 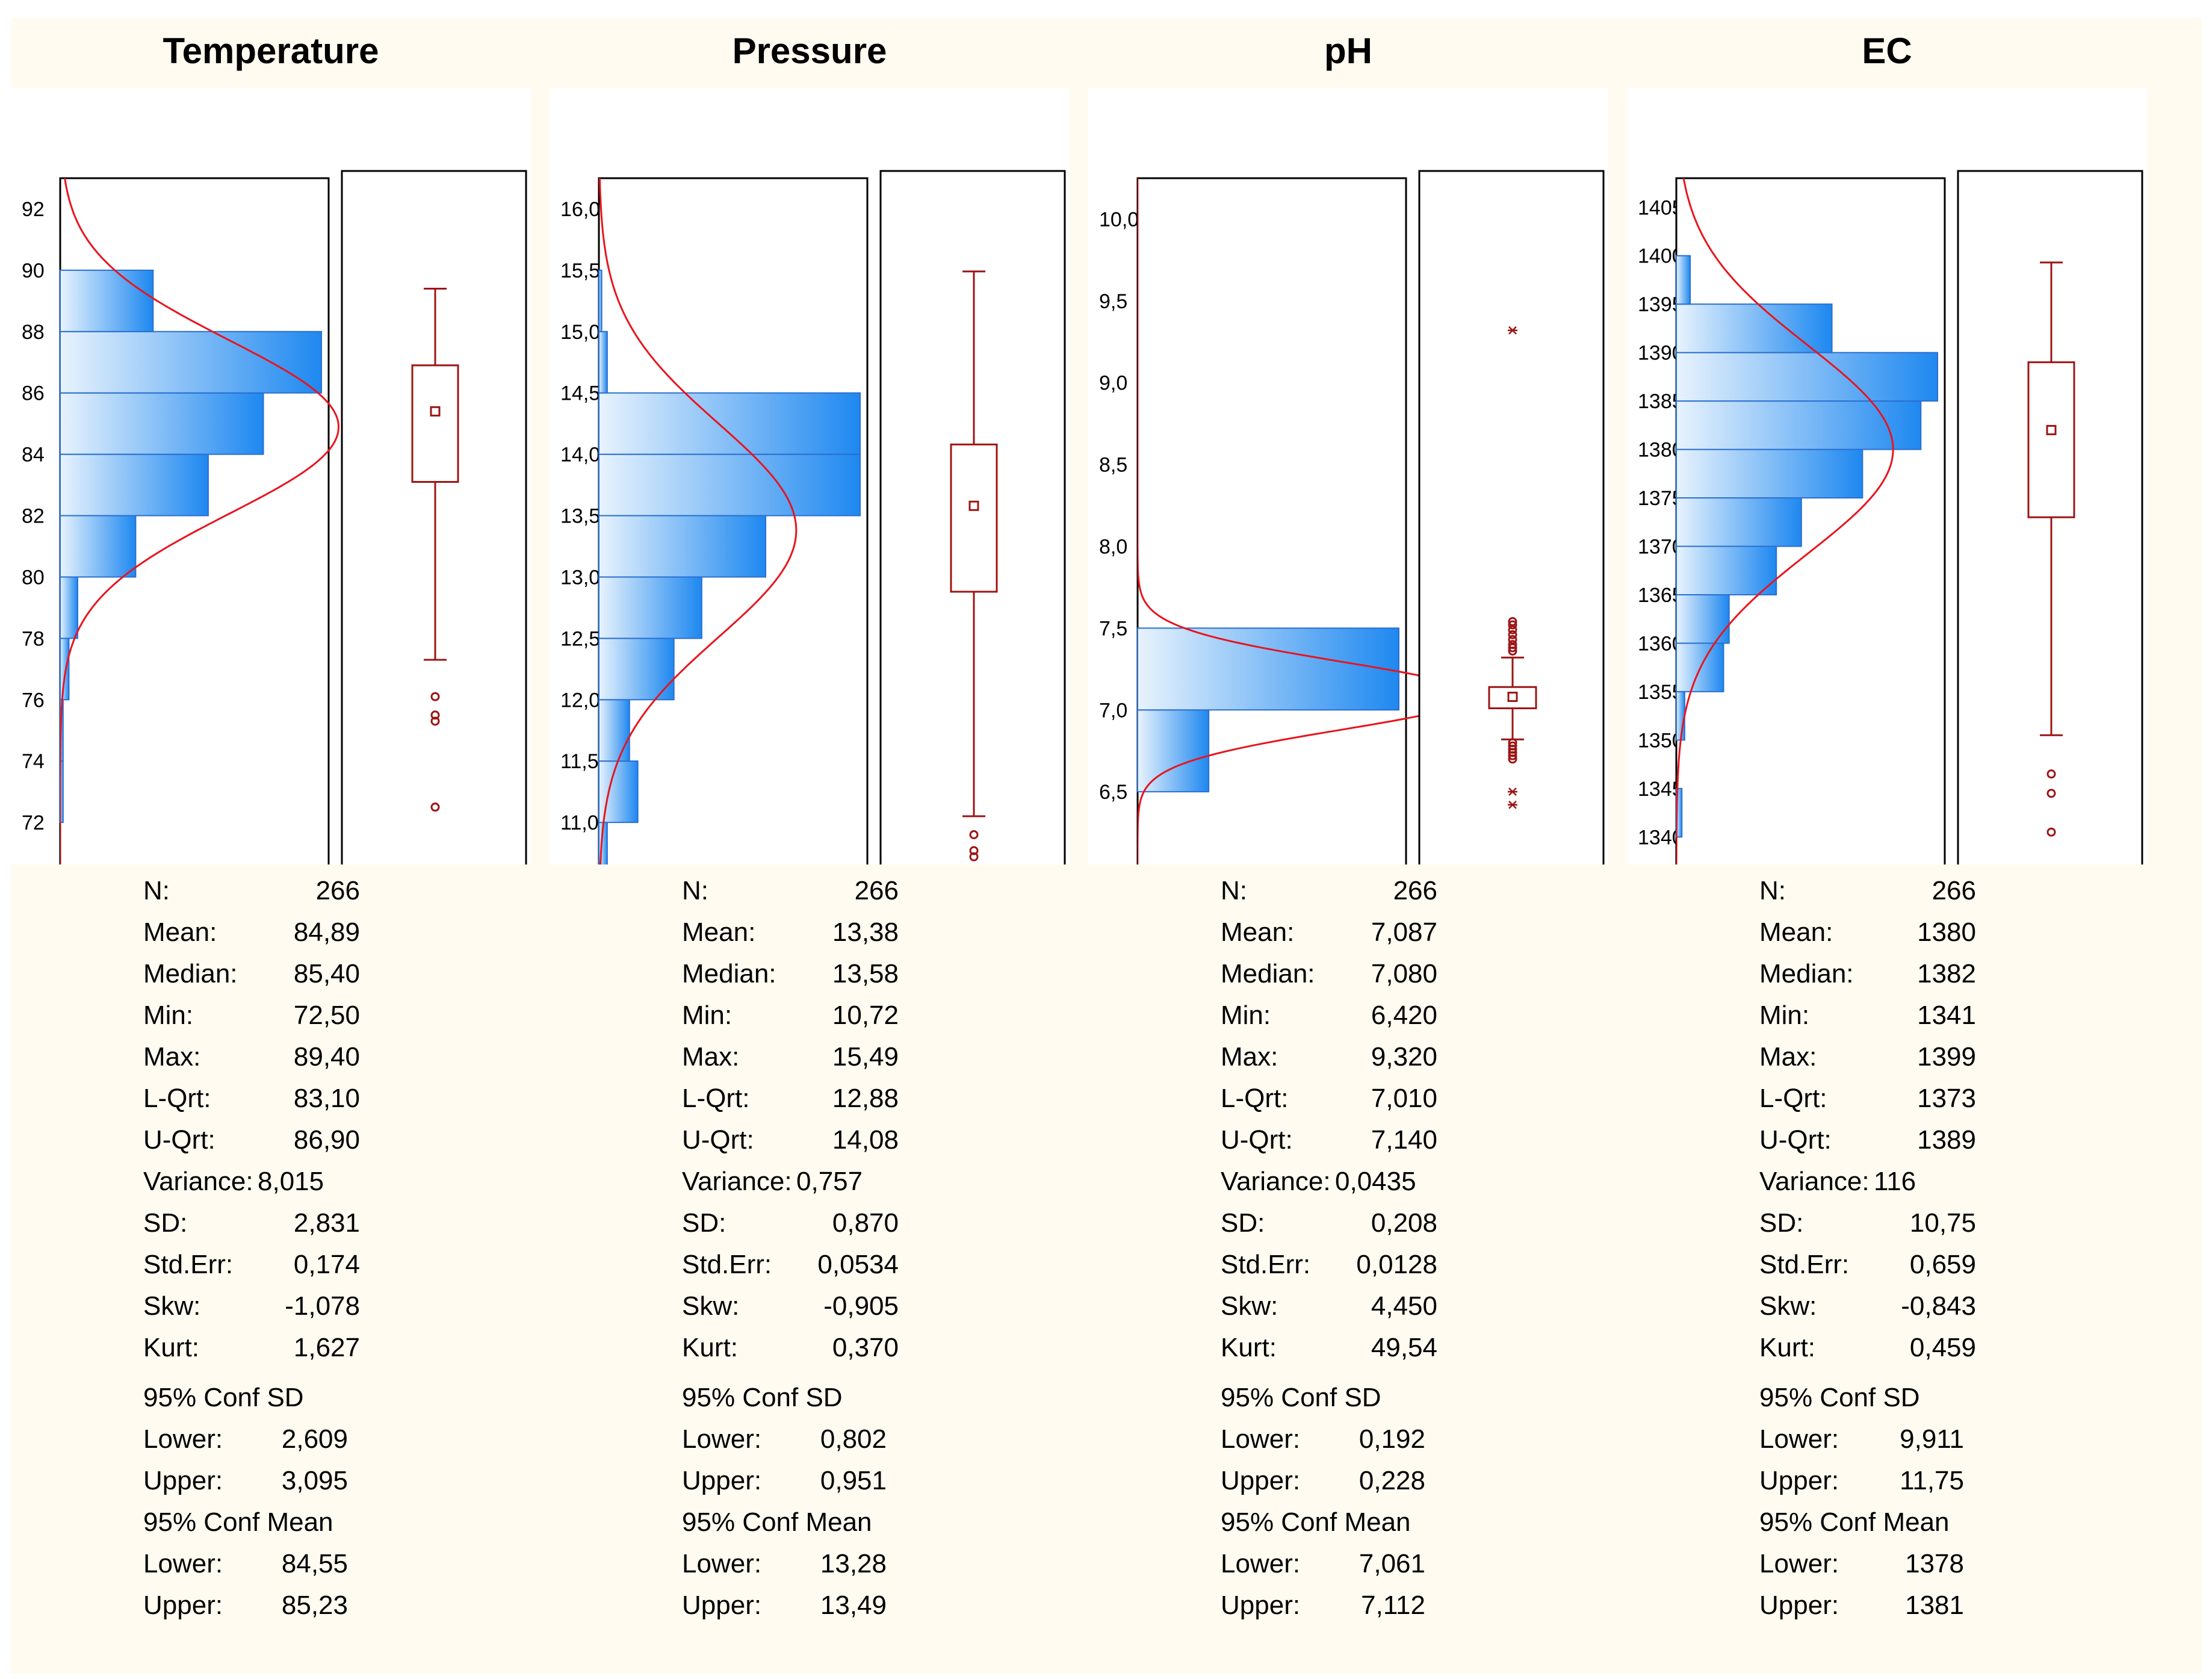 I want to click on y-tick-label: 78, so click(x=33, y=638).